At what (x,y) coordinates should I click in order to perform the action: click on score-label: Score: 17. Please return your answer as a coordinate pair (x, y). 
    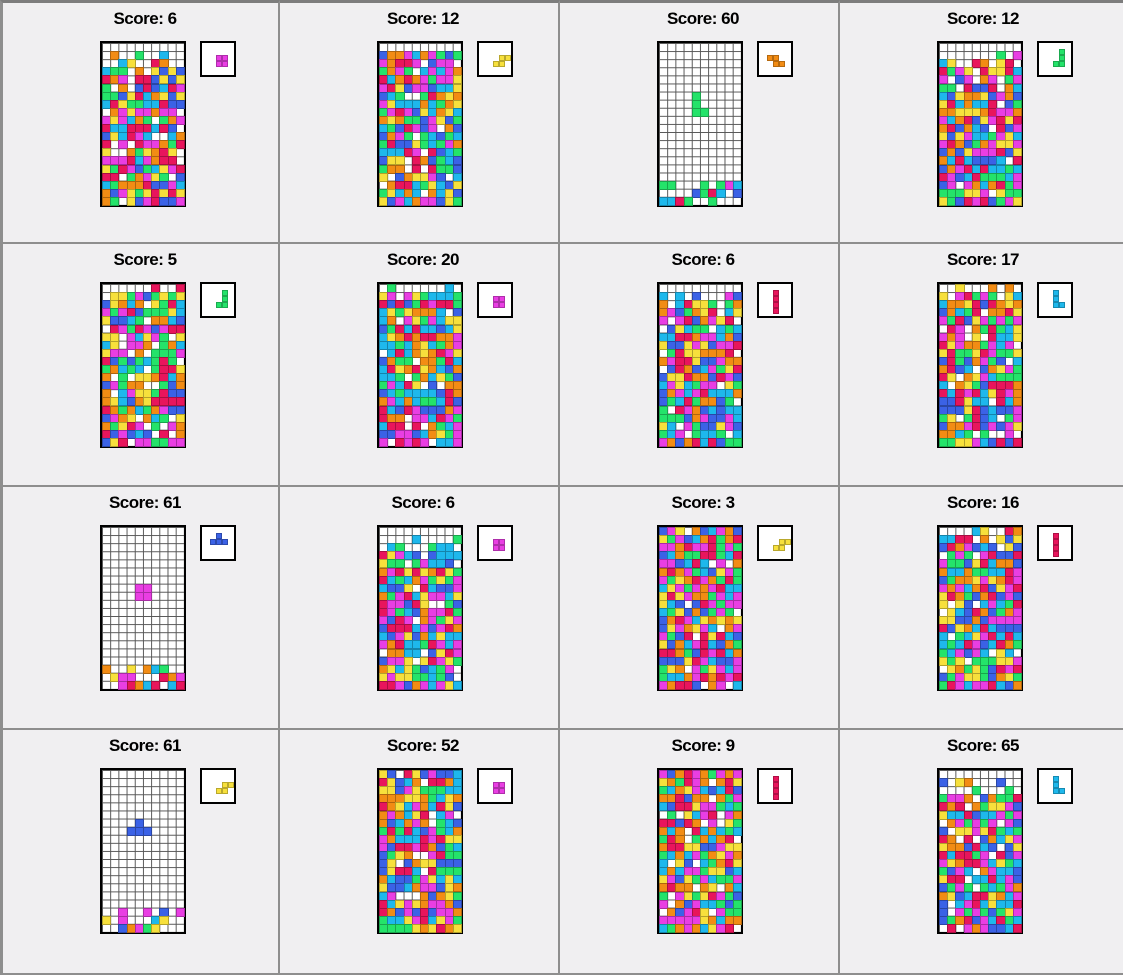
    Looking at the image, I should click on (983, 259).